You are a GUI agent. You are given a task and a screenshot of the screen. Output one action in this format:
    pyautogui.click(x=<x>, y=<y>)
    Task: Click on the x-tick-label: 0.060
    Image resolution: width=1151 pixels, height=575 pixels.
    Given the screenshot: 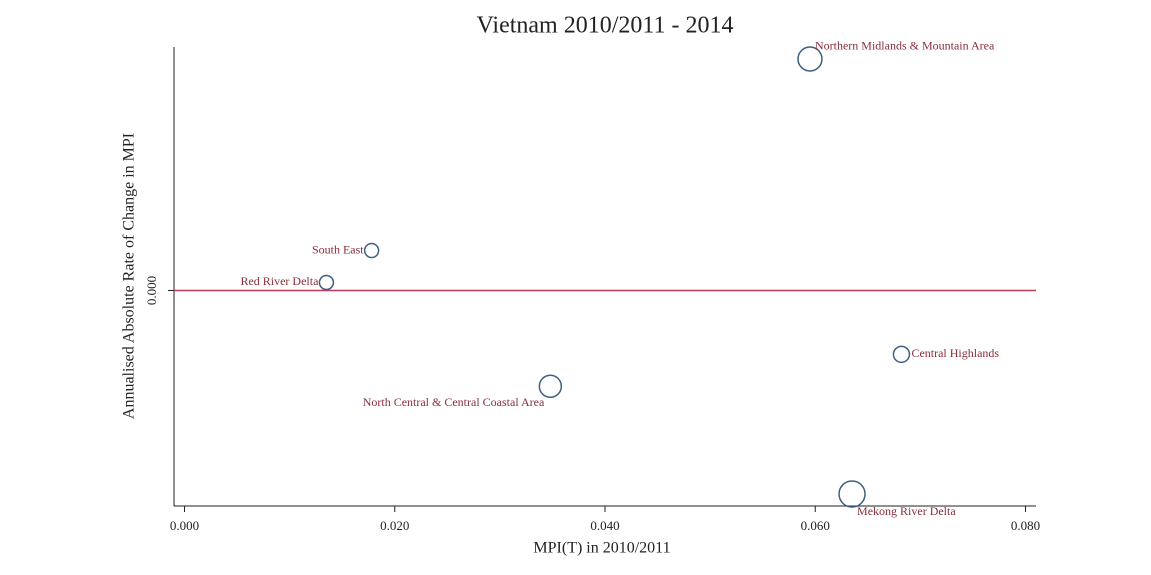 What is the action you would take?
    pyautogui.click(x=815, y=525)
    